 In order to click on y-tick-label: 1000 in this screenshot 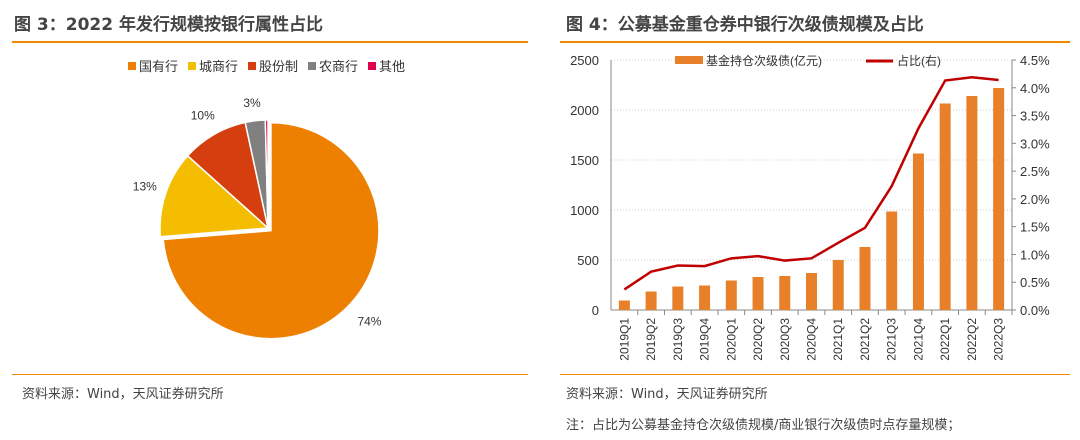, I will do `click(584, 210)`.